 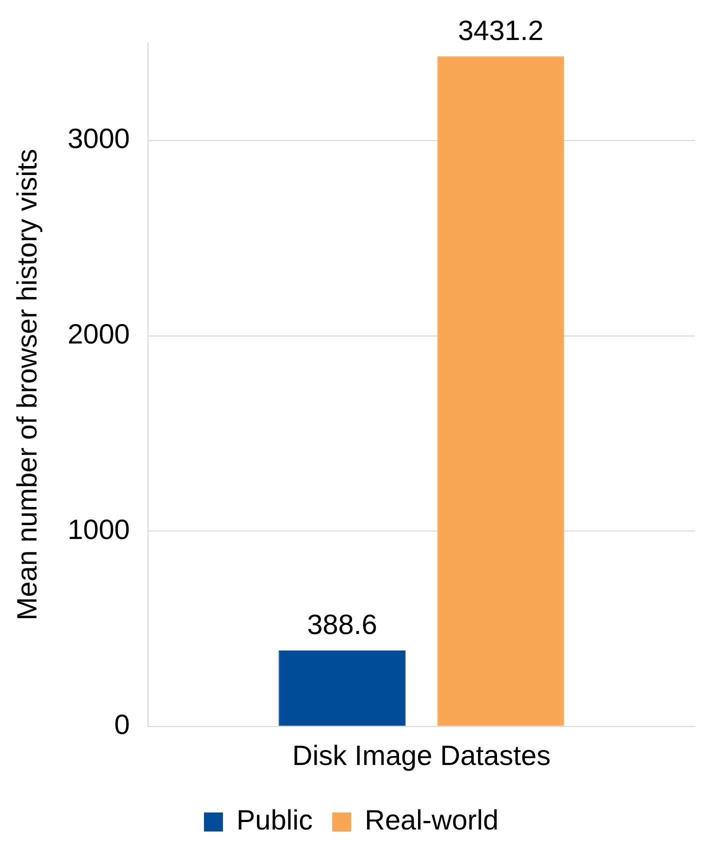 I want to click on x-tick-label: Disk Image Datastes, so click(x=421, y=755).